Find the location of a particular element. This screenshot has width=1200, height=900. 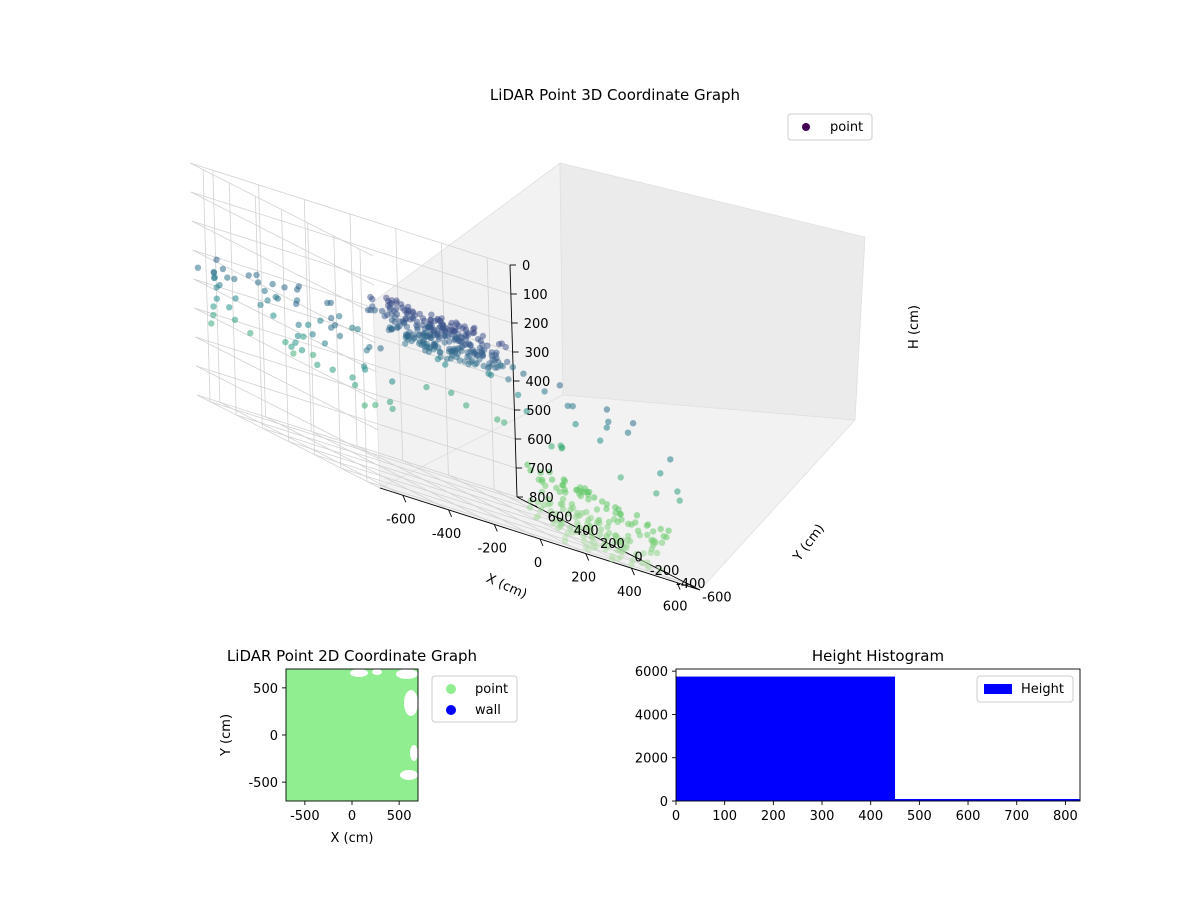

x-tick-label-3d: 200 is located at coordinates (583, 578).